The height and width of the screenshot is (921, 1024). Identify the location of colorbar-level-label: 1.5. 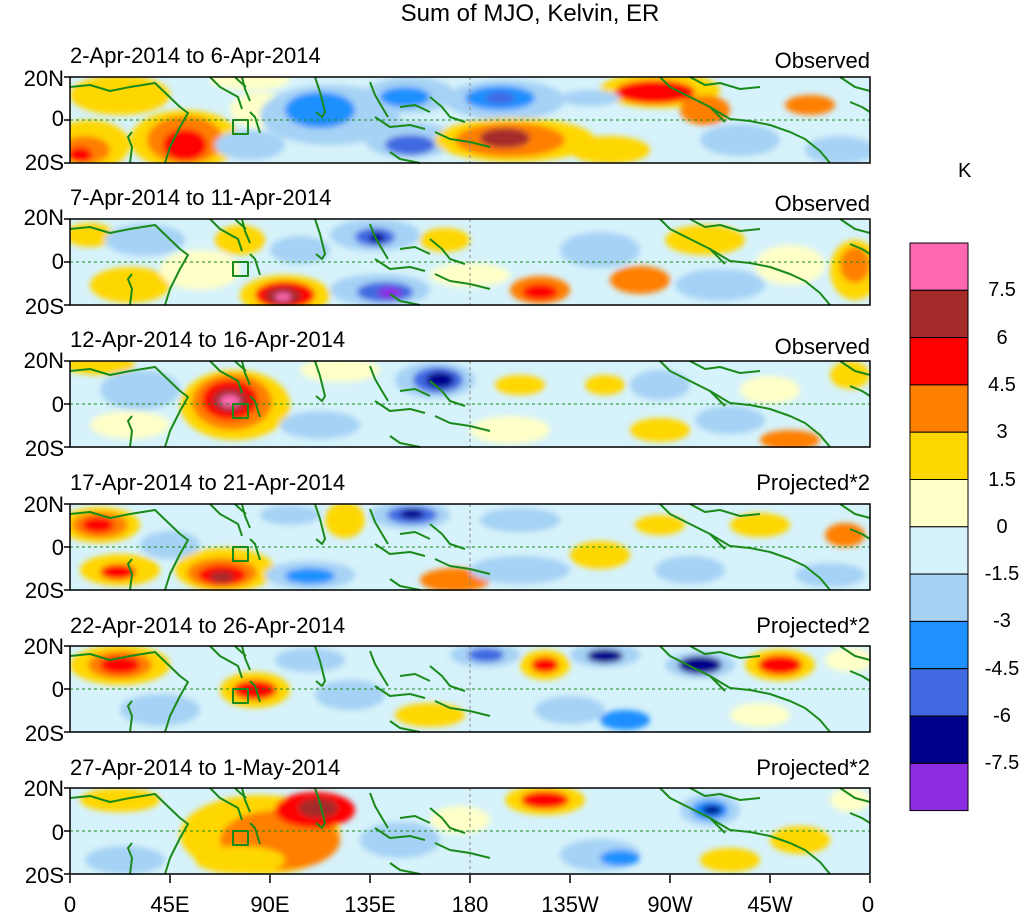
(1002, 479).